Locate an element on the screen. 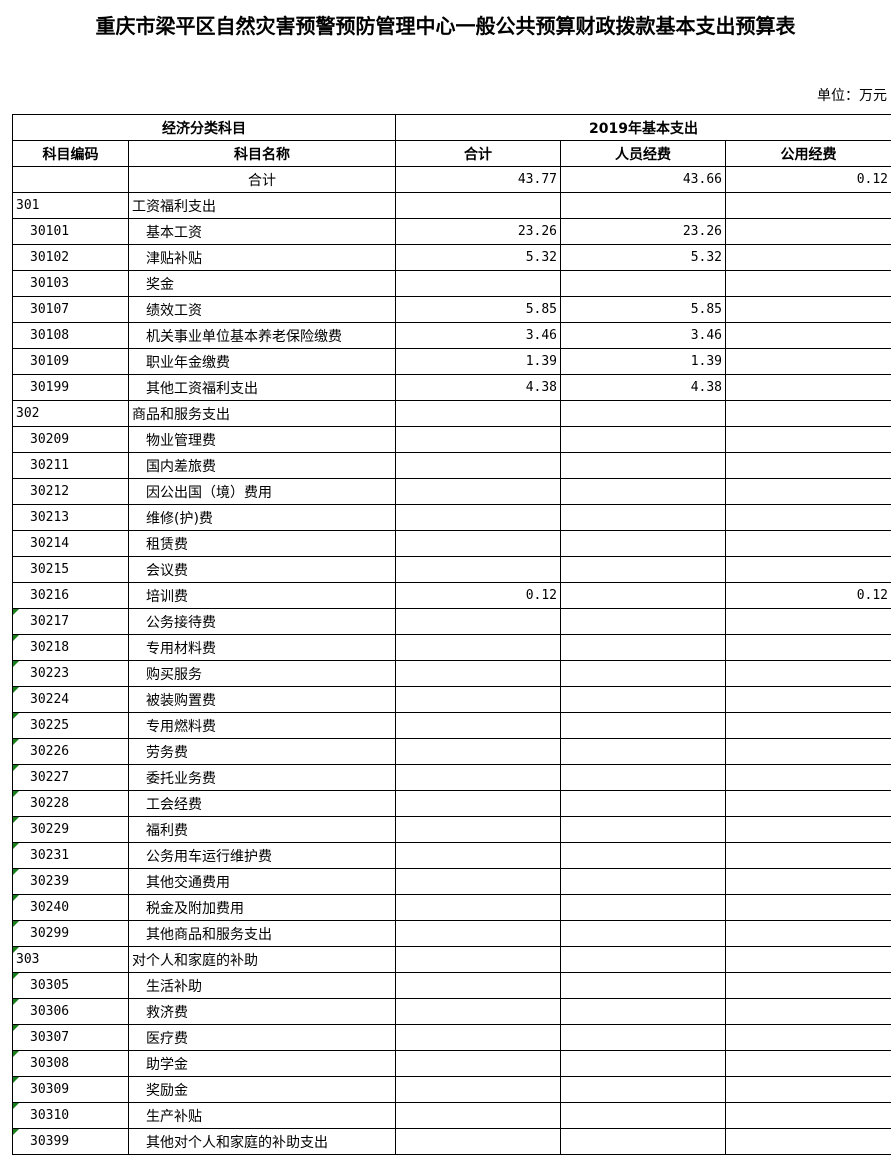  name-cell: 税金及附加费用 is located at coordinates (262, 908).